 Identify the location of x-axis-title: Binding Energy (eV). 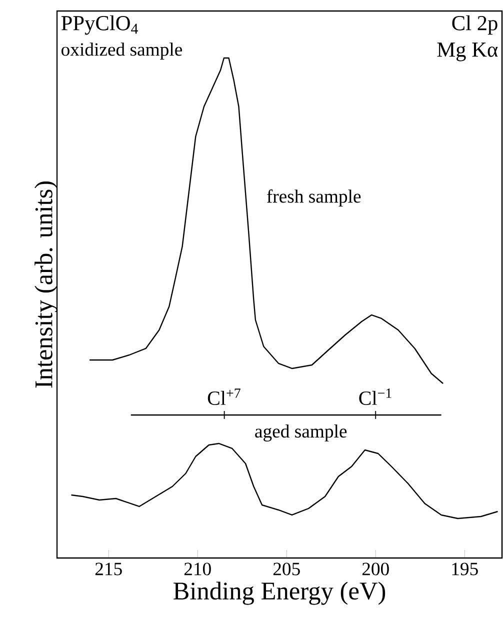
(280, 593).